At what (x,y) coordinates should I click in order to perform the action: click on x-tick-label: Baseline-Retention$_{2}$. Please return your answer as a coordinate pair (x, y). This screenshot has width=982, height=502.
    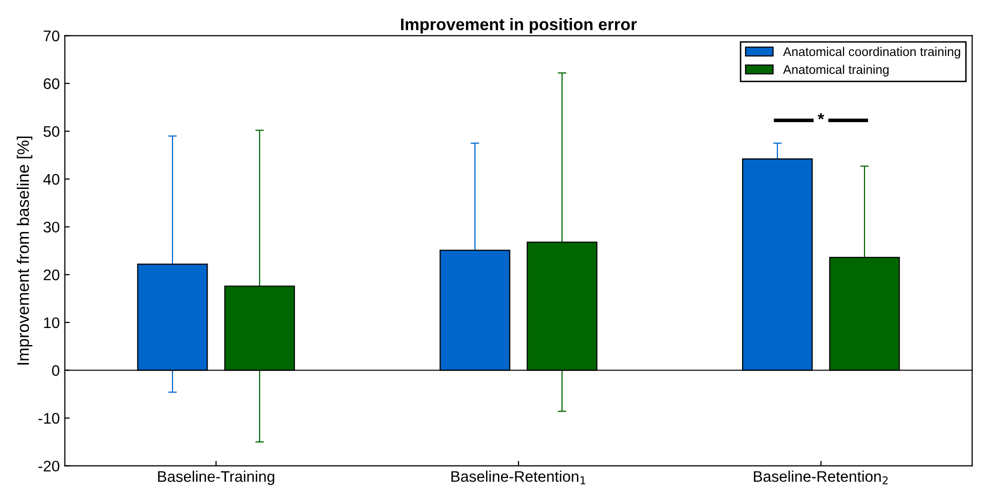
    Looking at the image, I should click on (821, 477).